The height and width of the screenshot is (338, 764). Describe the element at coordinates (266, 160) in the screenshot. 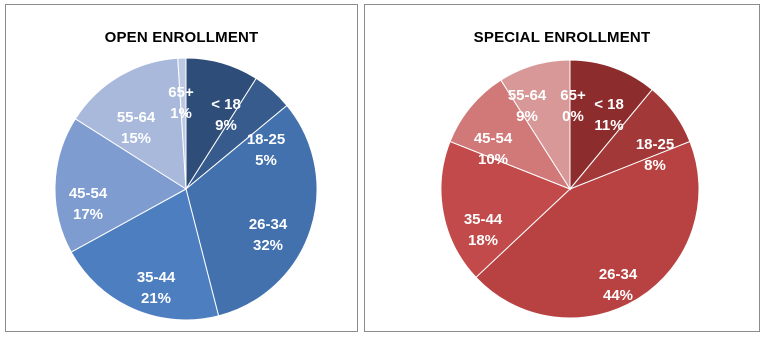

I see `open-slice-percent-18-25: 5%` at that location.